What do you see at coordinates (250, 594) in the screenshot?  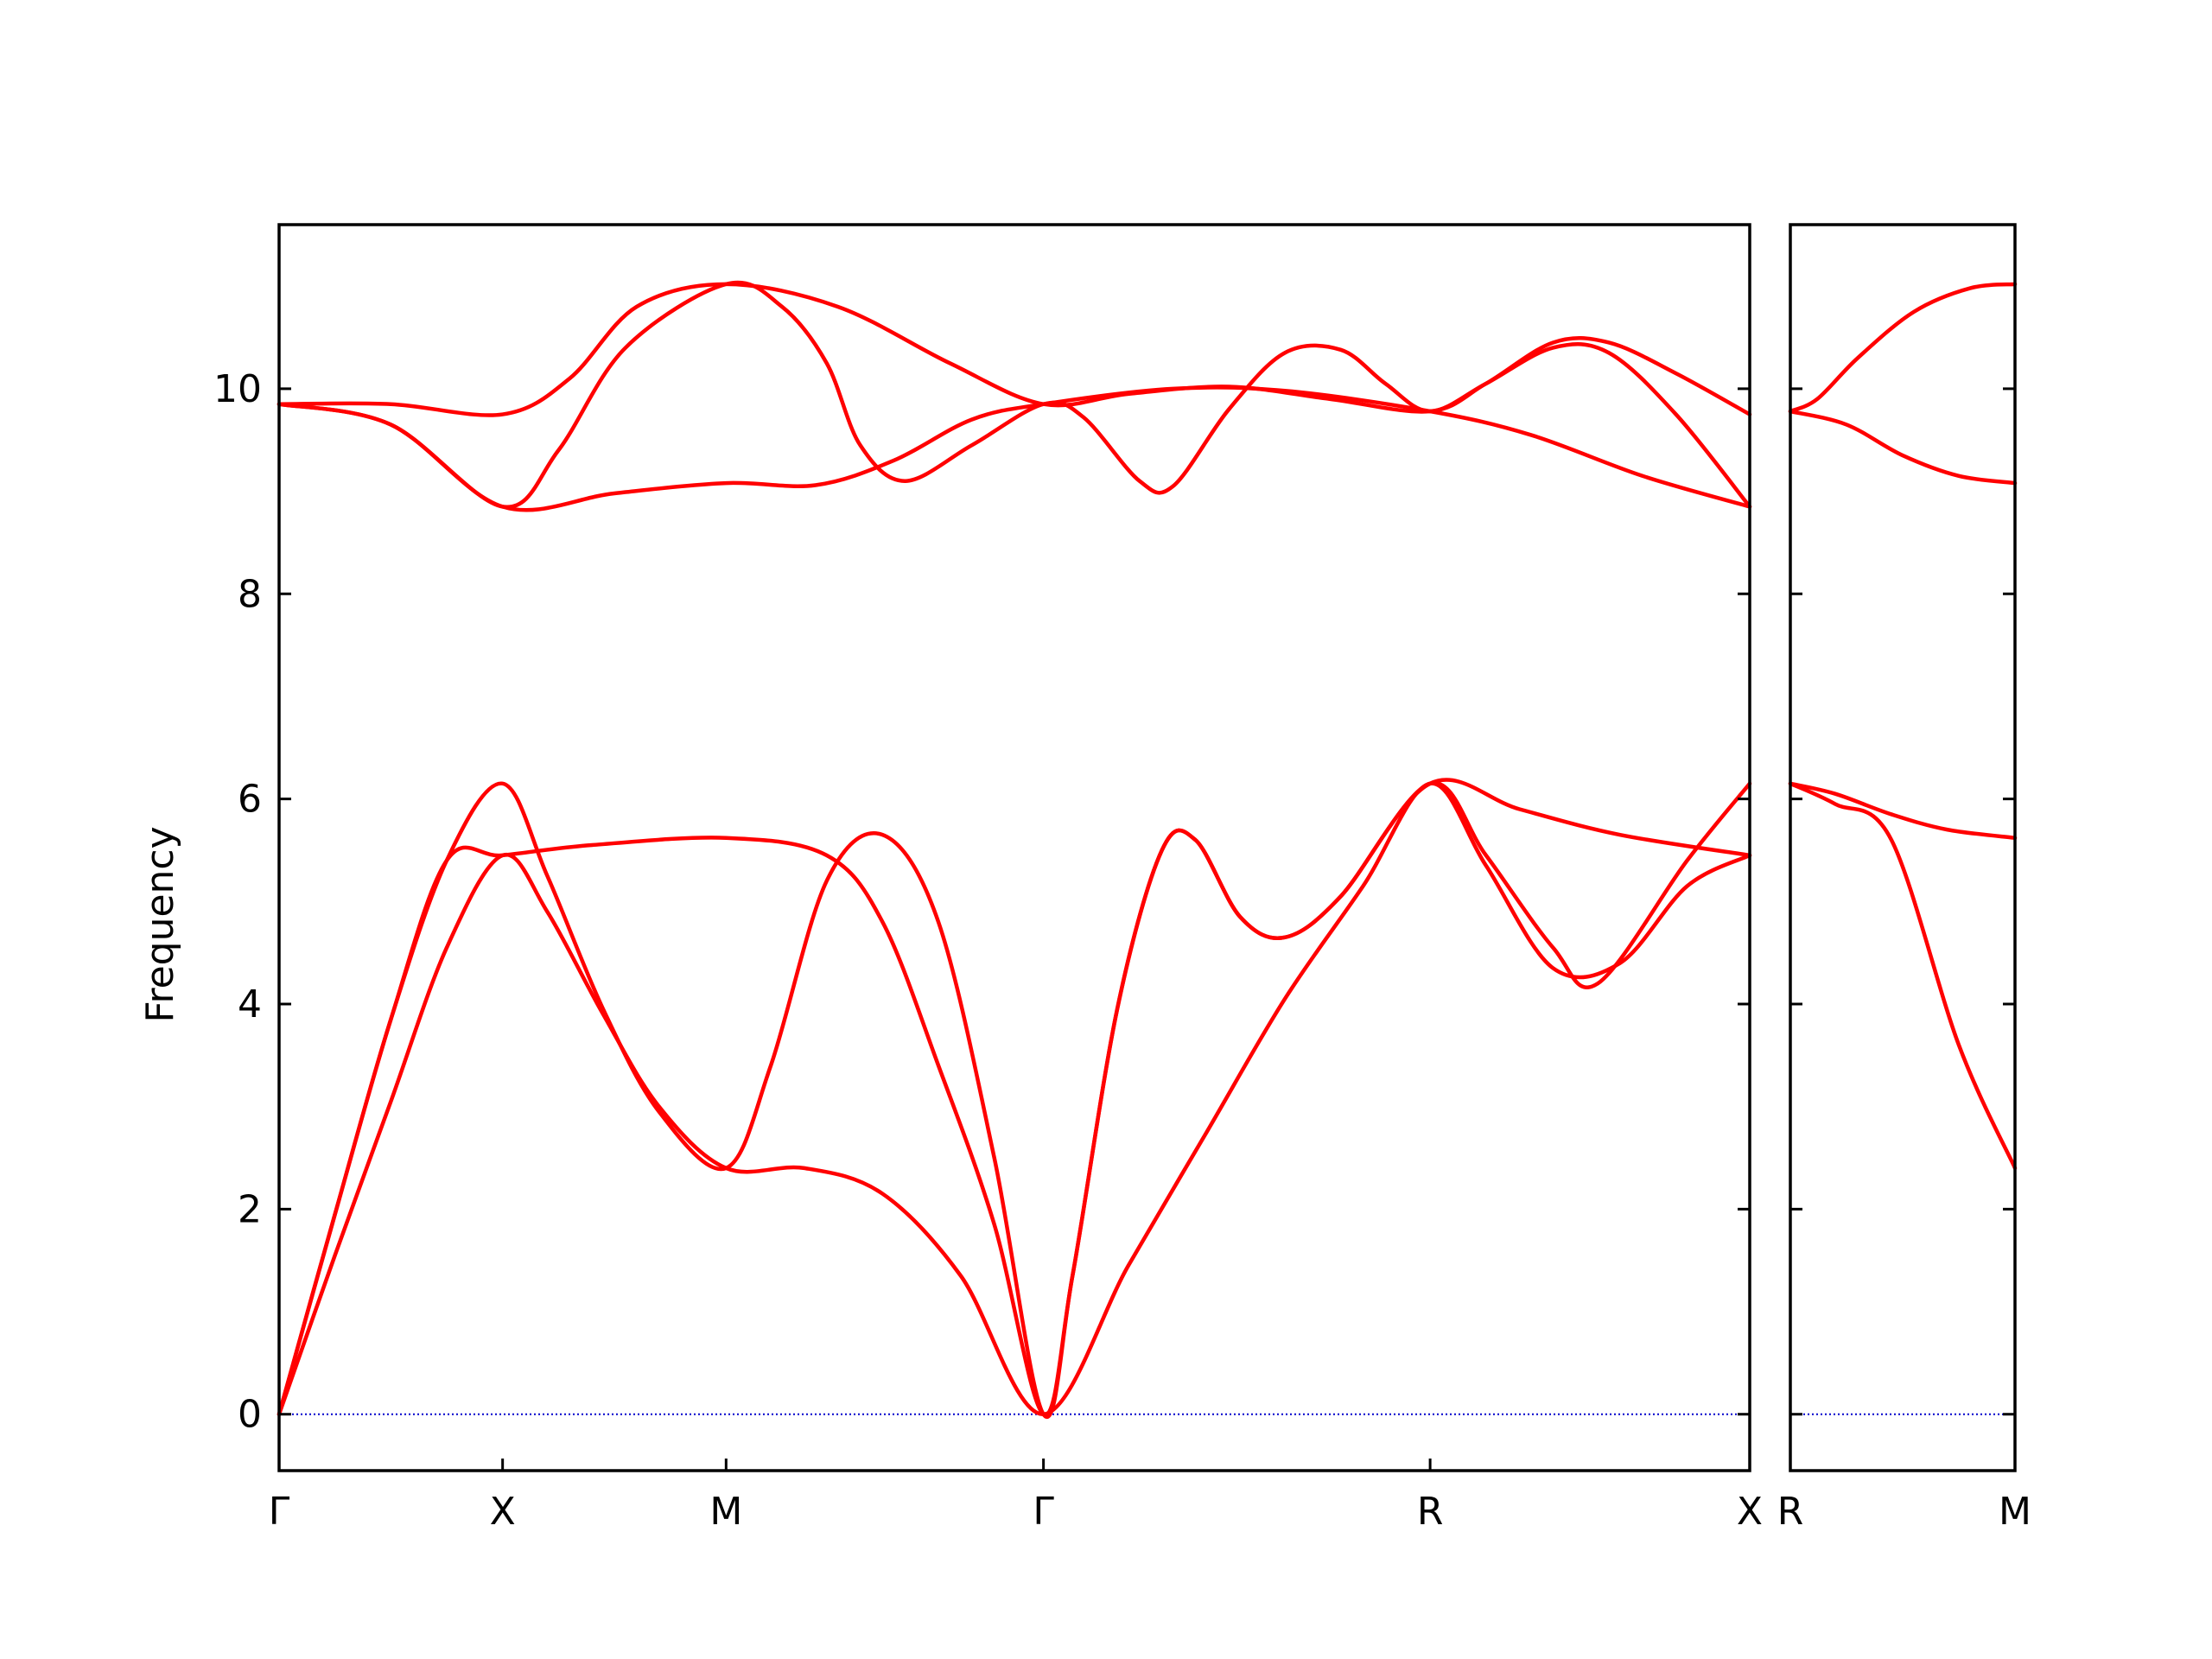 I see `y-tick-label-8: 8` at bounding box center [250, 594].